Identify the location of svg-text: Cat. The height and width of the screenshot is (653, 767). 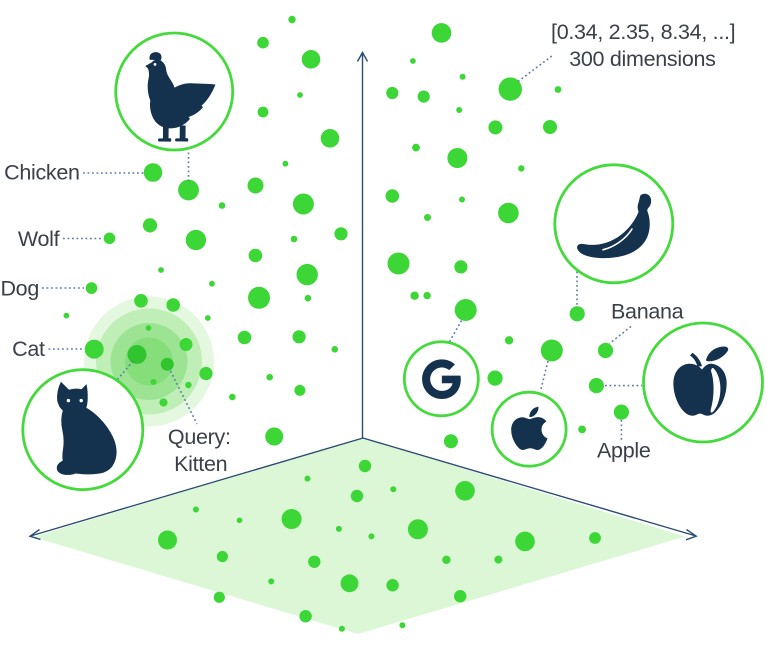
(28, 349).